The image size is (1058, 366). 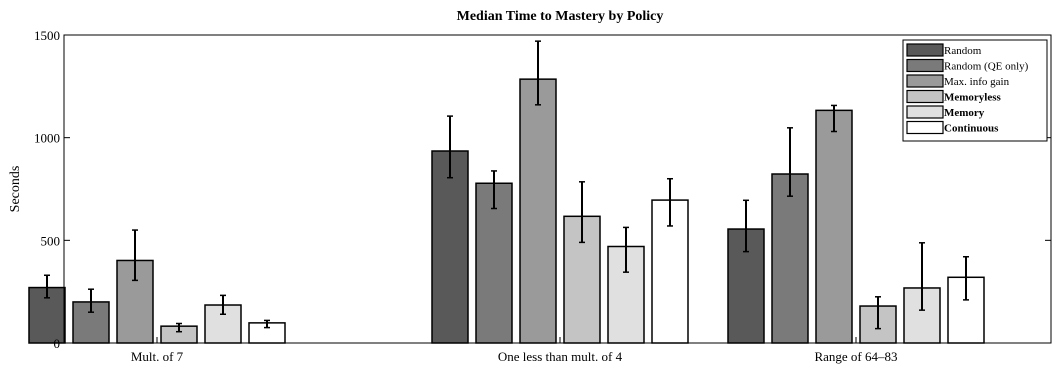 I want to click on legend-label: Random, so click(x=963, y=51).